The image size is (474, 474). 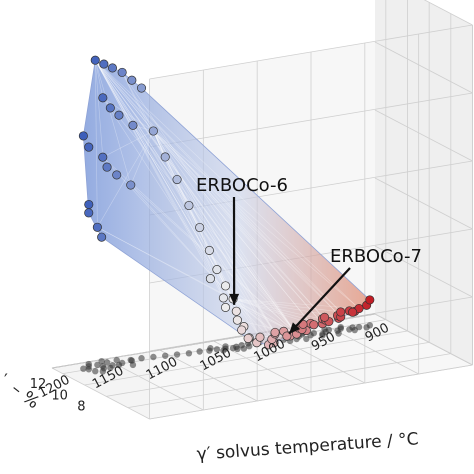 What do you see at coordinates (59, 395) in the screenshot?
I see `y-tick-label: 10` at bounding box center [59, 395].